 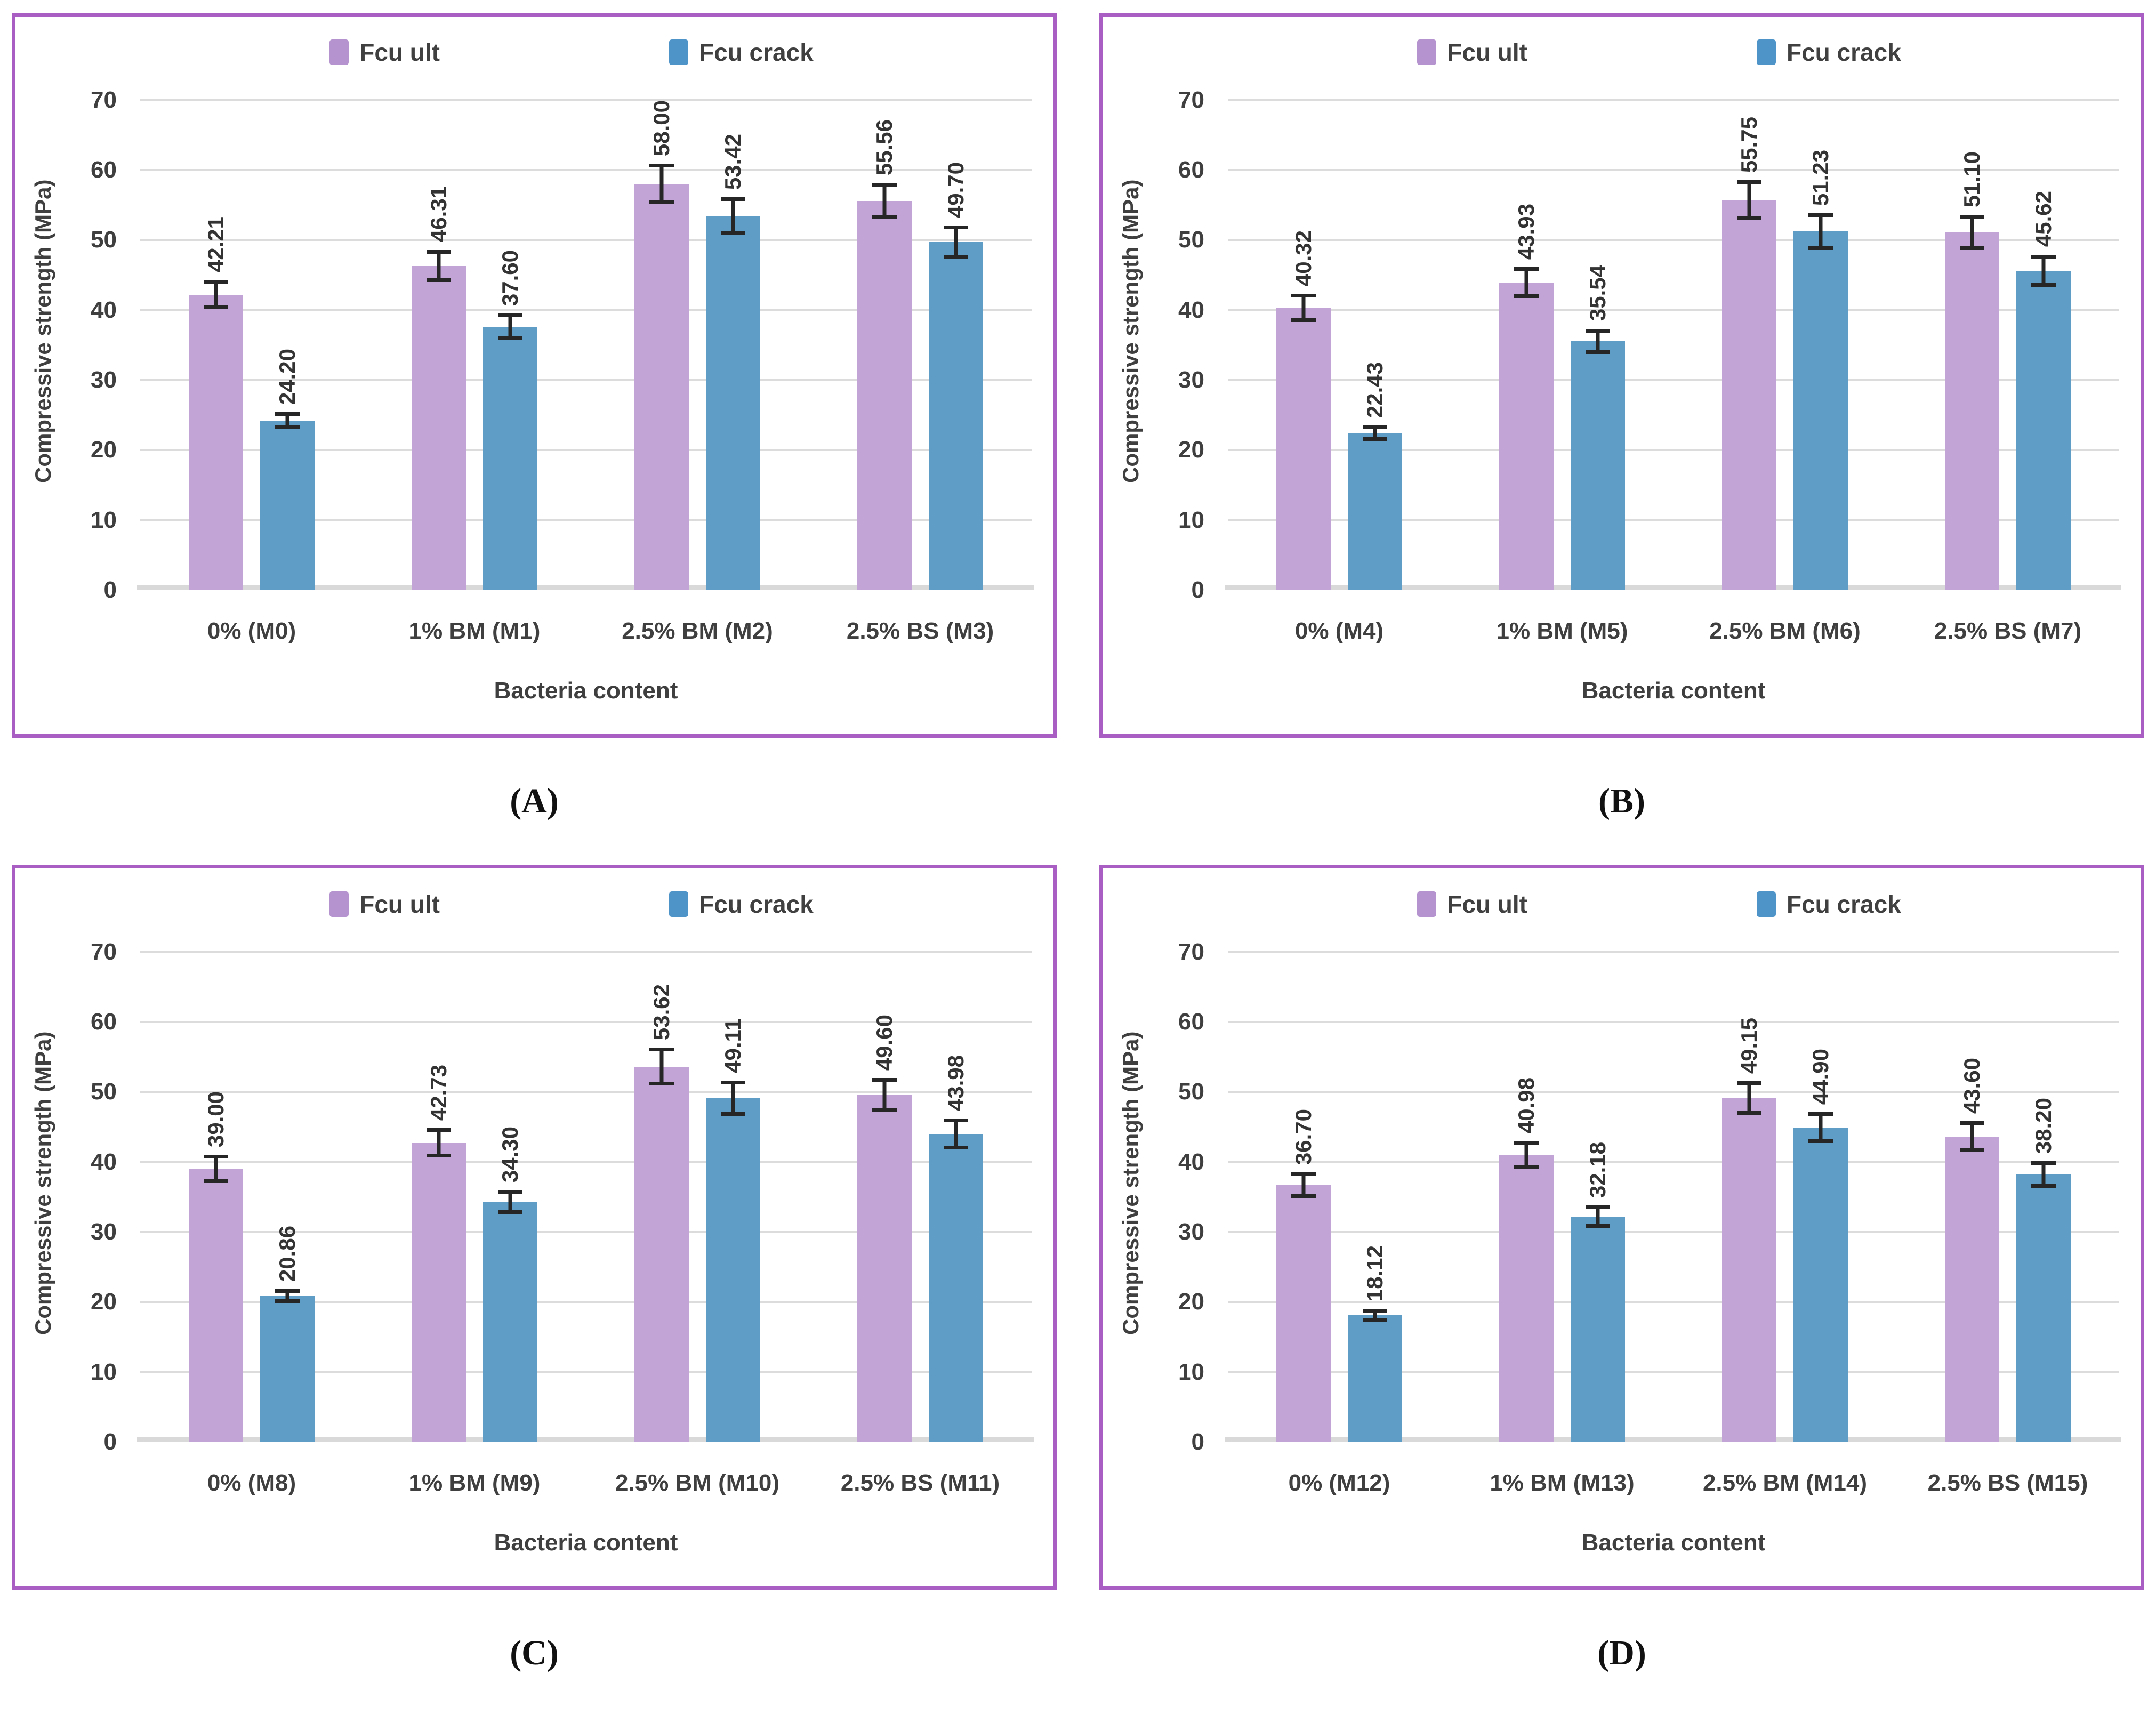 What do you see at coordinates (1673, 691) in the screenshot?
I see `x-axis-title: Bacteria content` at bounding box center [1673, 691].